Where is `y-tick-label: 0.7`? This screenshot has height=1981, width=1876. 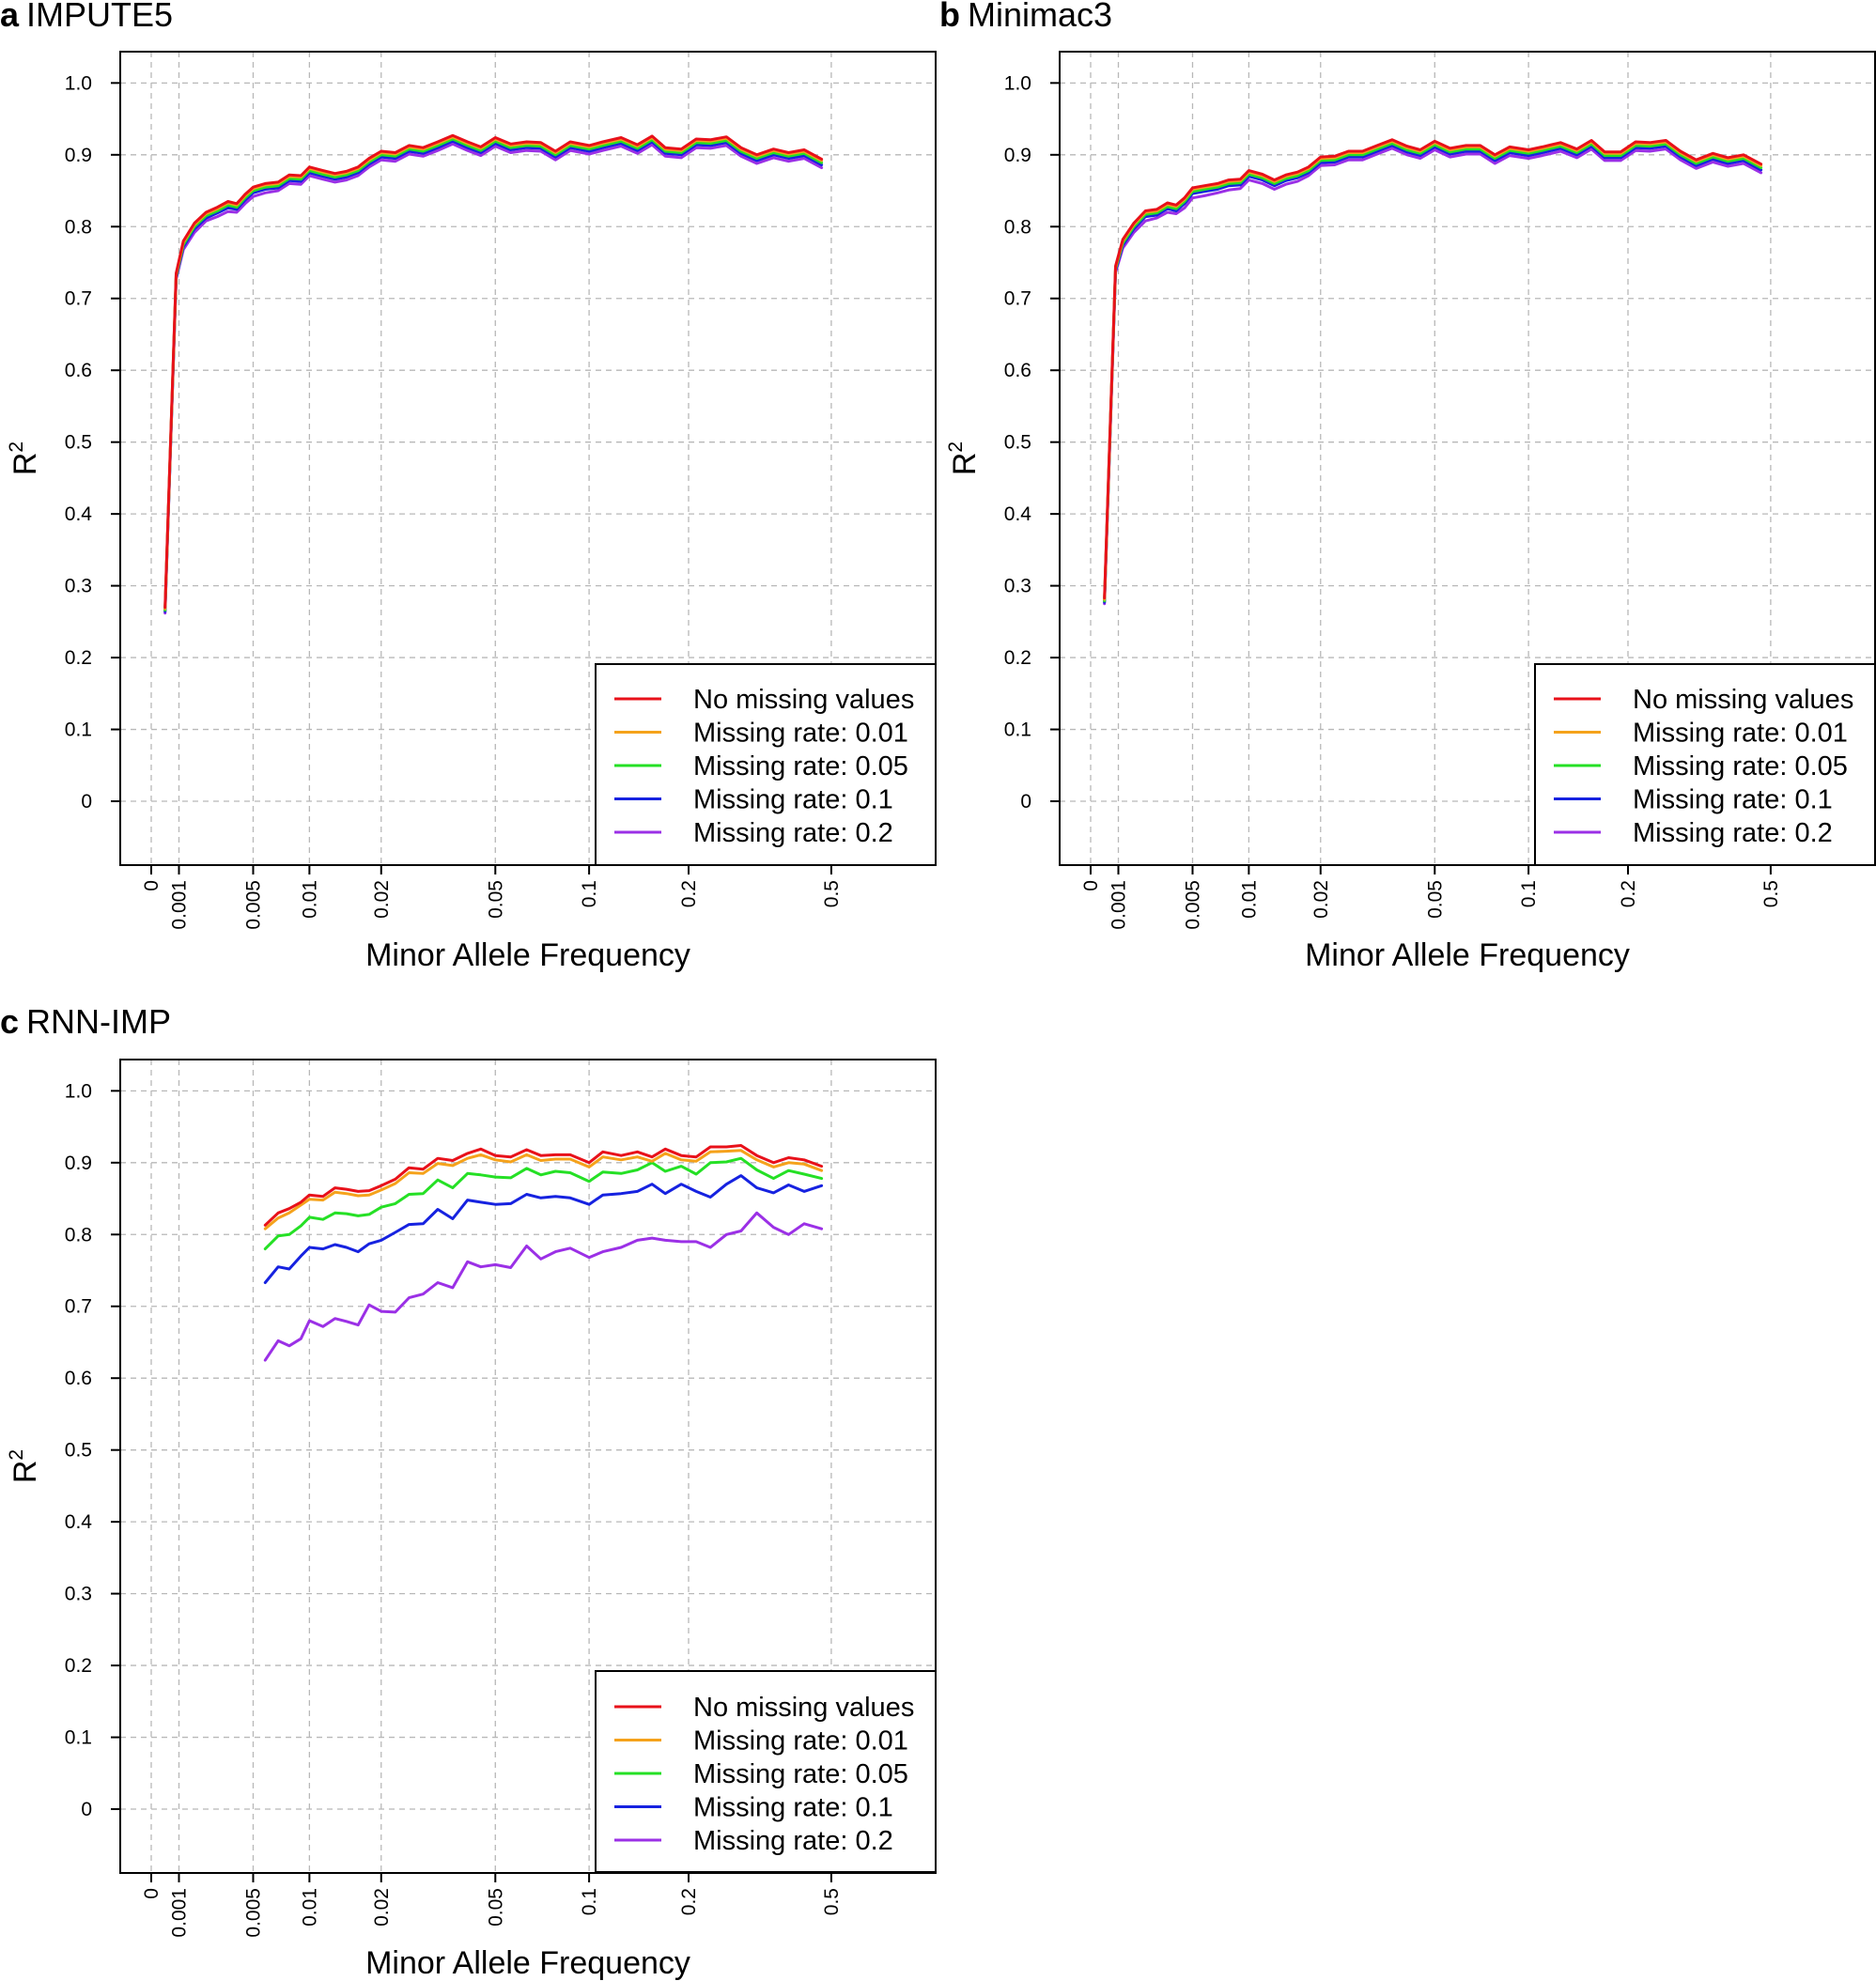 y-tick-label: 0.7 is located at coordinates (78, 1307).